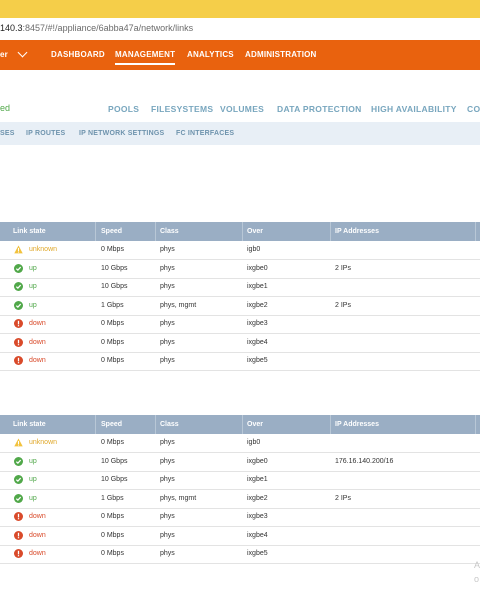 Image resolution: width=480 pixels, height=597 pixels. I want to click on tab-volumes: VOLUMES, so click(242, 109).